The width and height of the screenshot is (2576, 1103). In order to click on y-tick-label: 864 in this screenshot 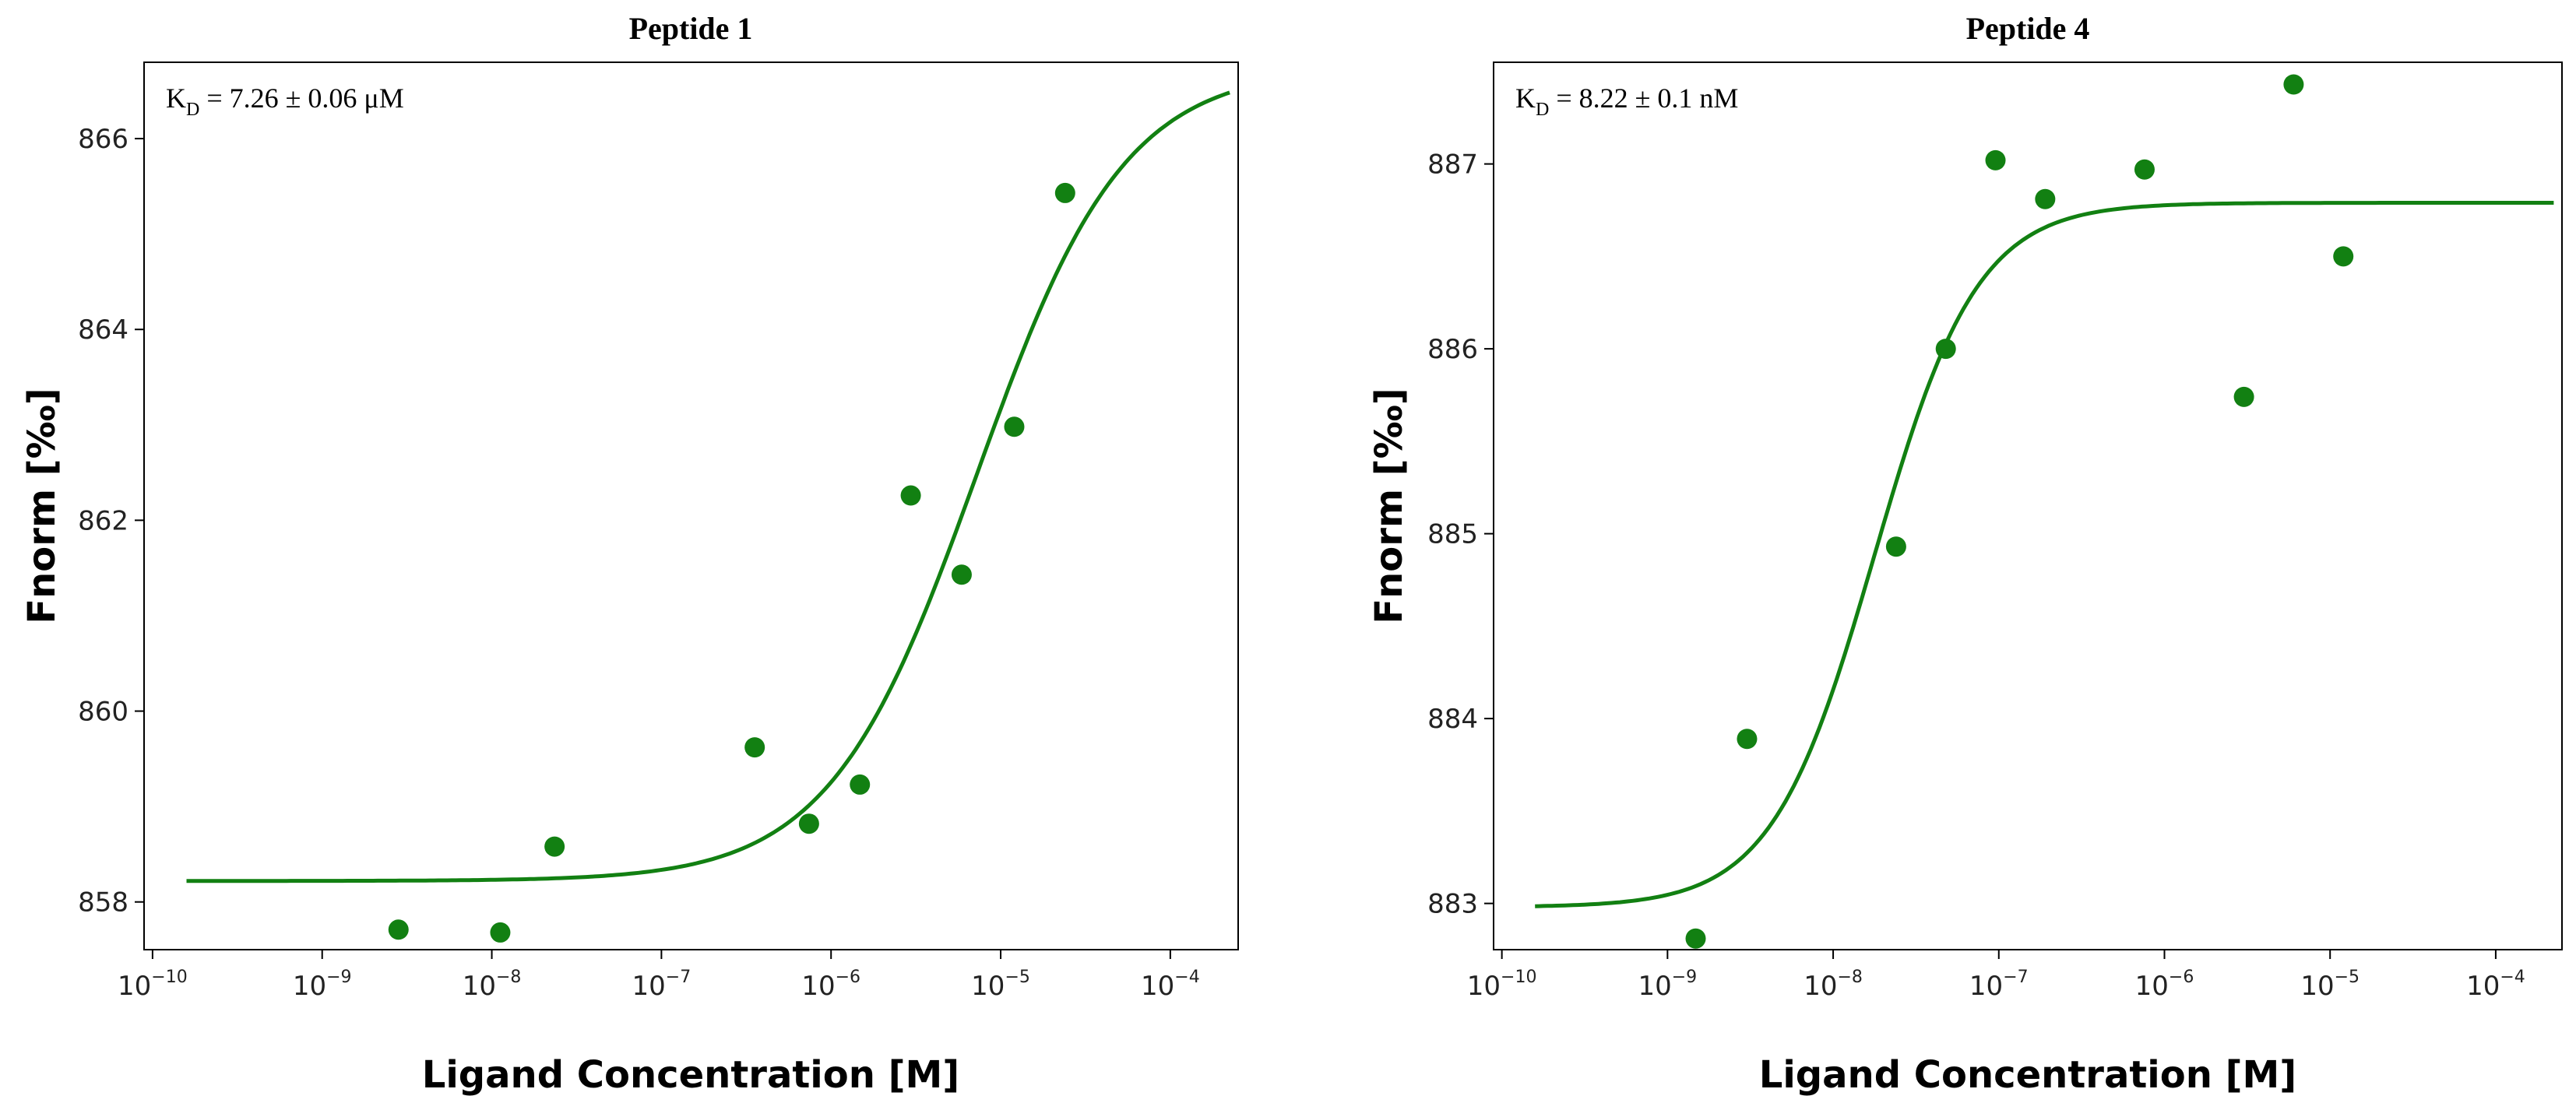, I will do `click(103, 330)`.